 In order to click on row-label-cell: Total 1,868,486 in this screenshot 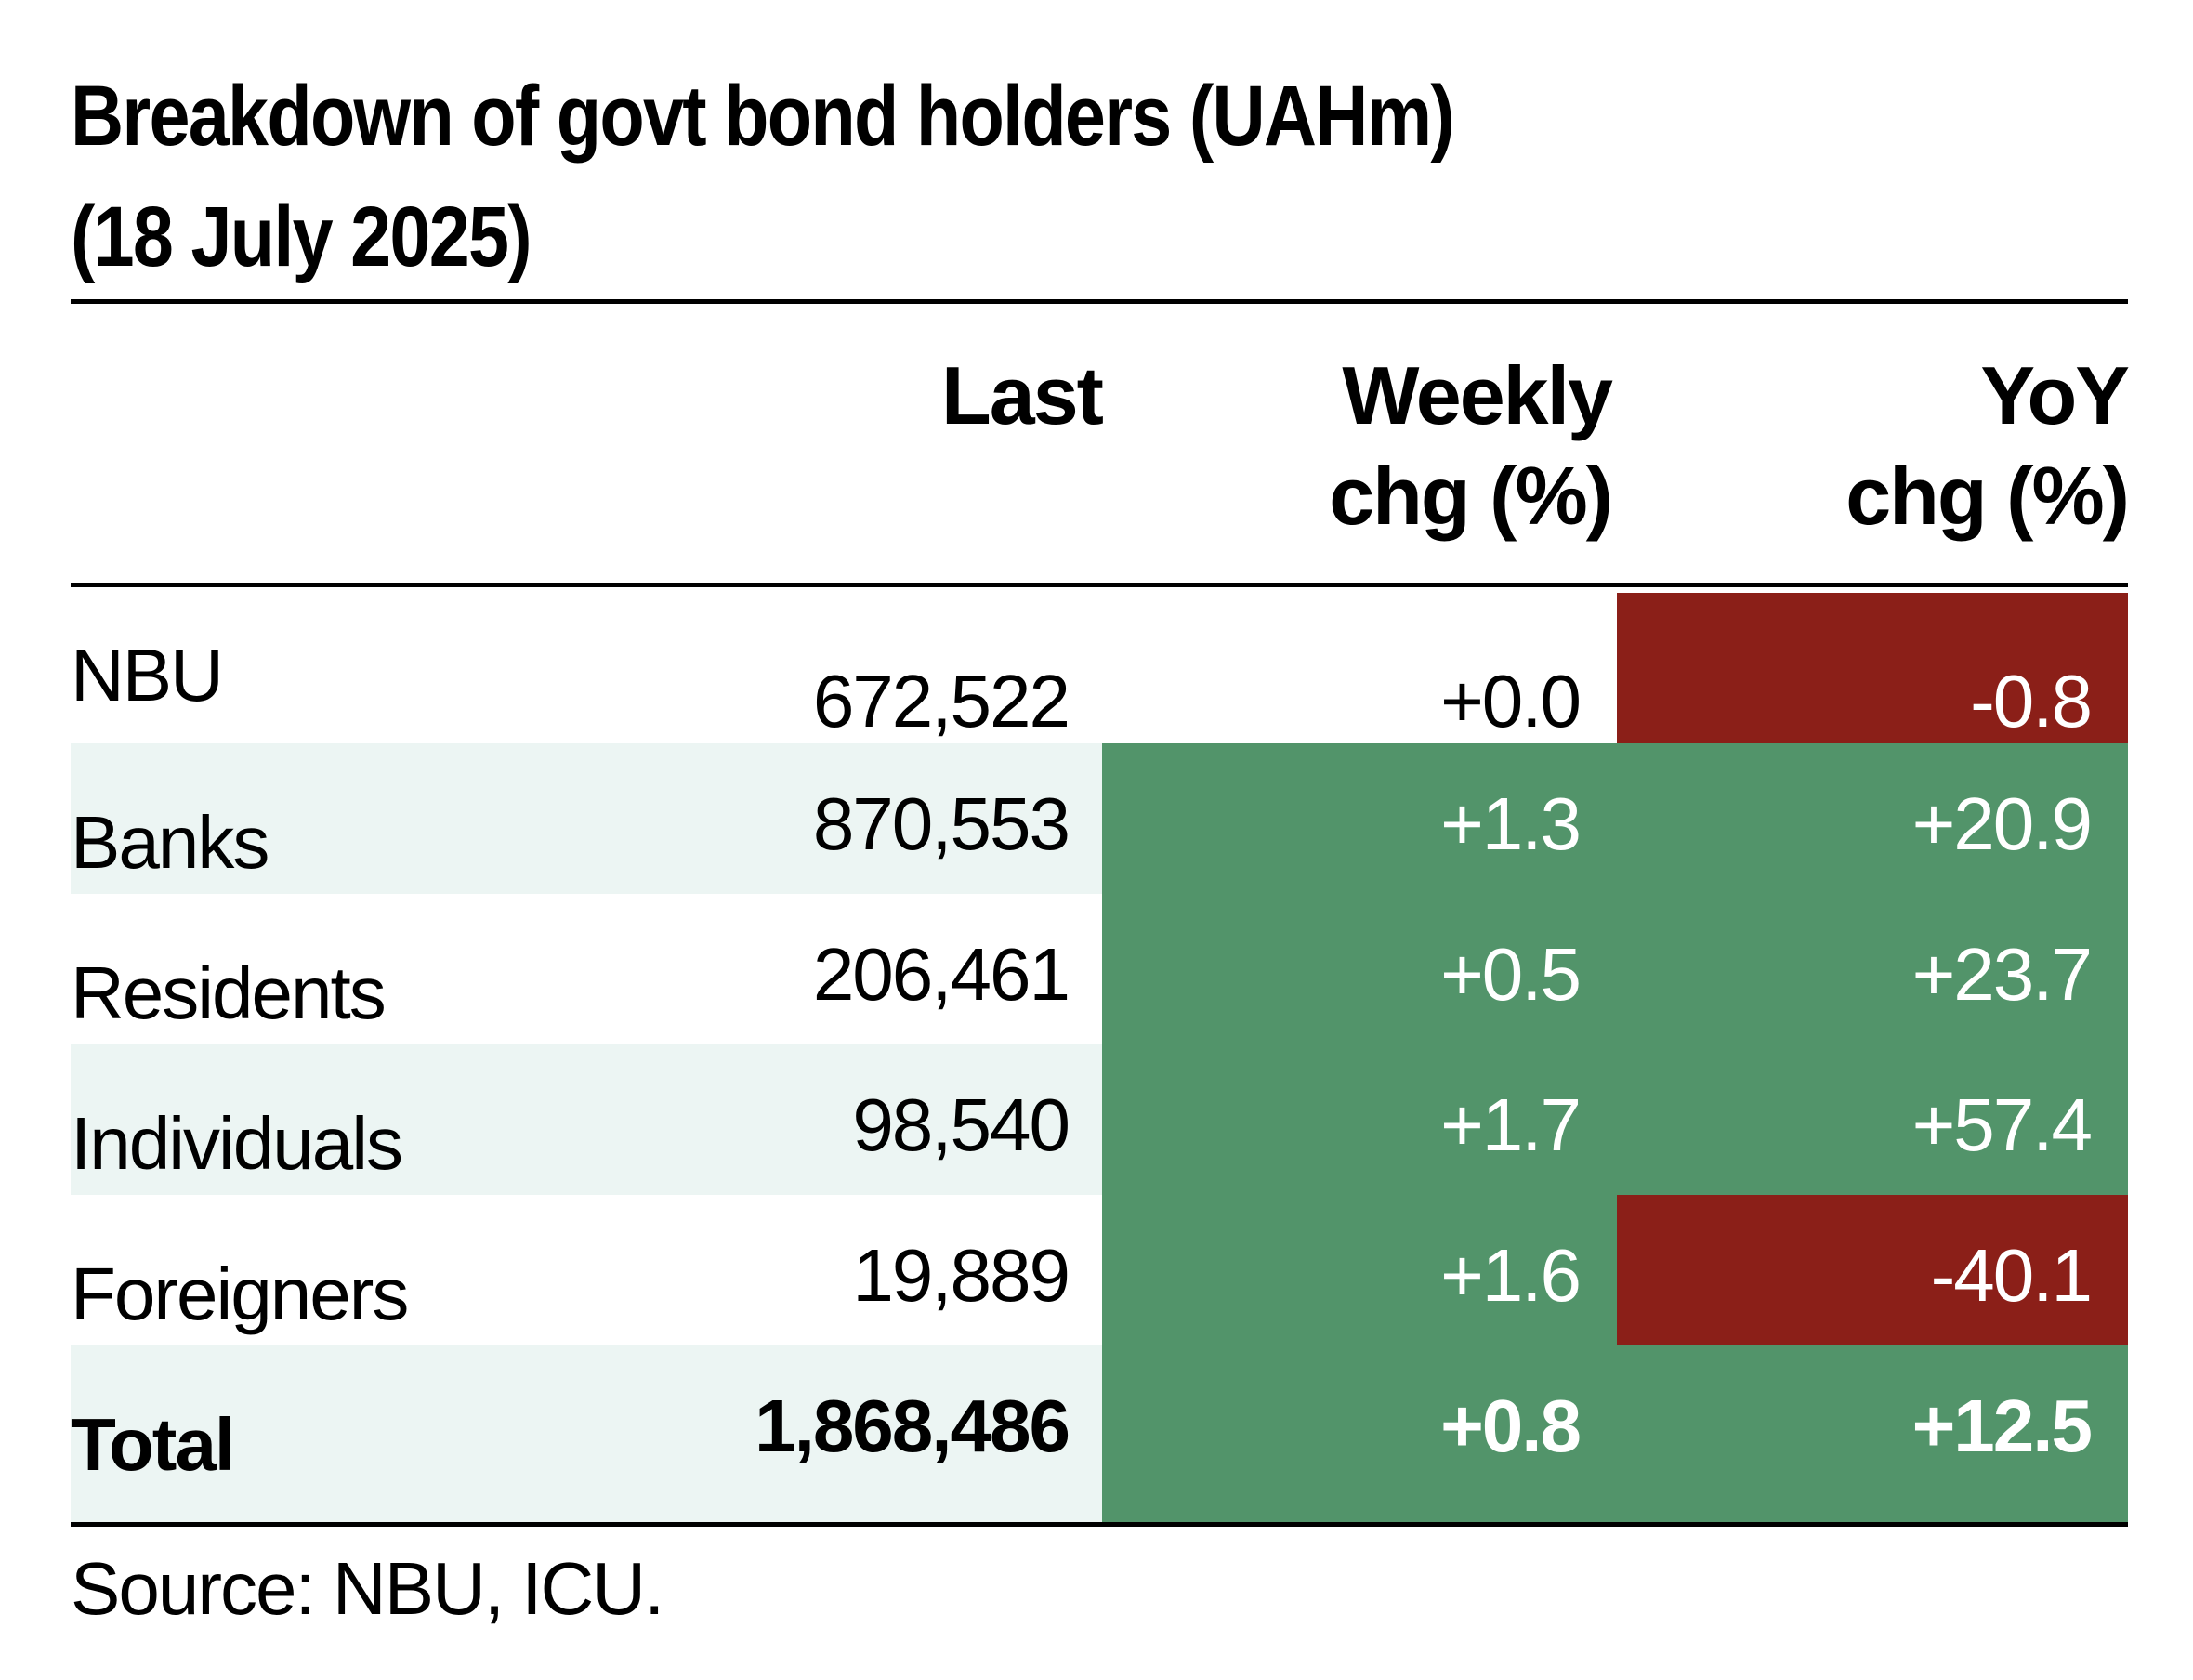, I will do `click(587, 1433)`.